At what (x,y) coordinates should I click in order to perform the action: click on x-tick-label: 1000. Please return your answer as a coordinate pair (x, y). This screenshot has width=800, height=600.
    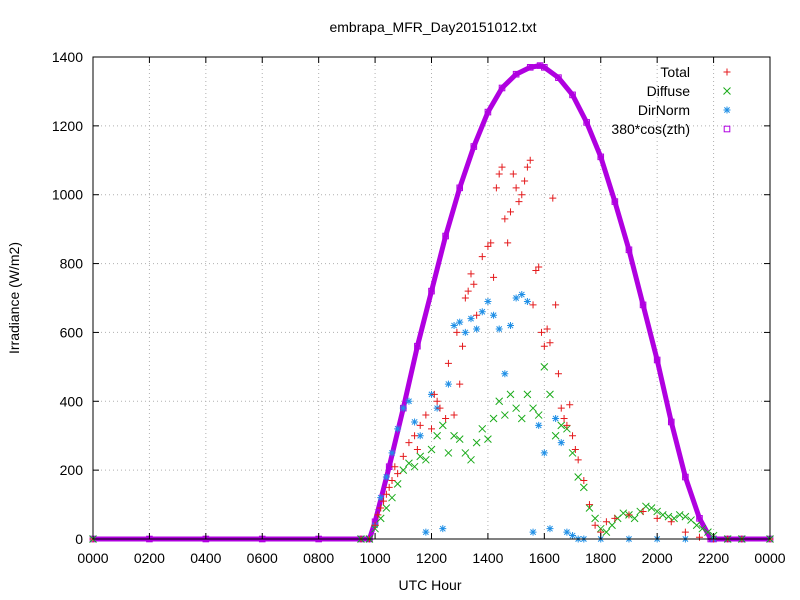
    Looking at the image, I should click on (375, 558).